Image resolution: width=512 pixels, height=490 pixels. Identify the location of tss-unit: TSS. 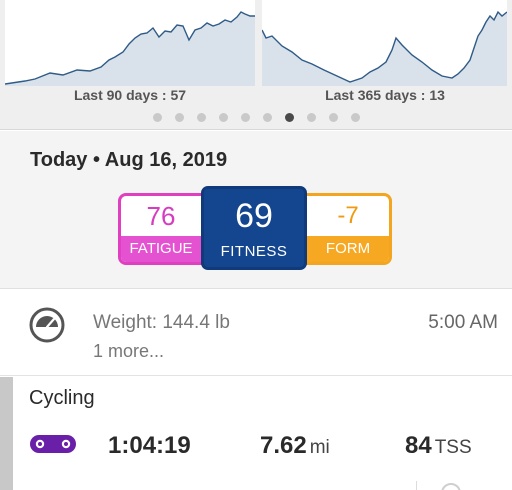
(453, 447).